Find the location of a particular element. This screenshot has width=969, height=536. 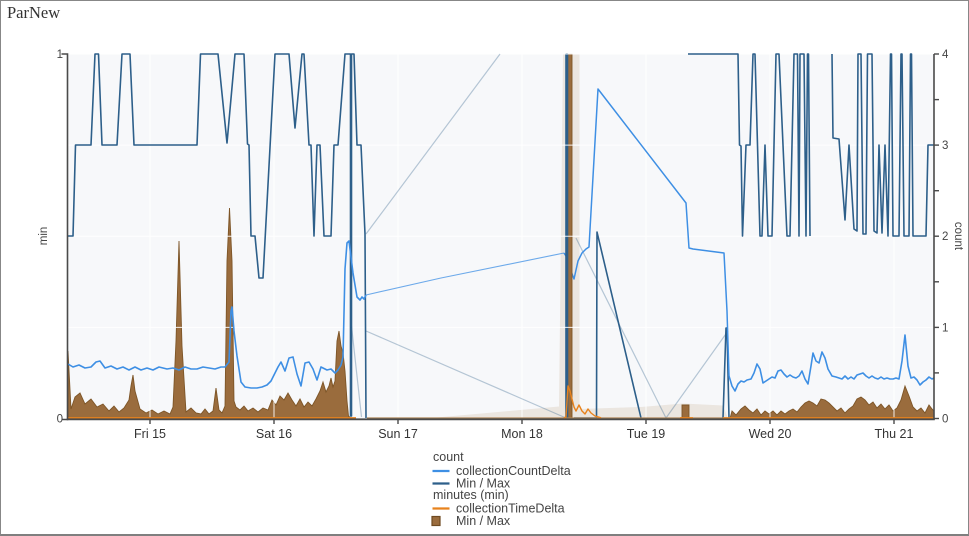

svg-text: Wed 20 is located at coordinates (770, 434).